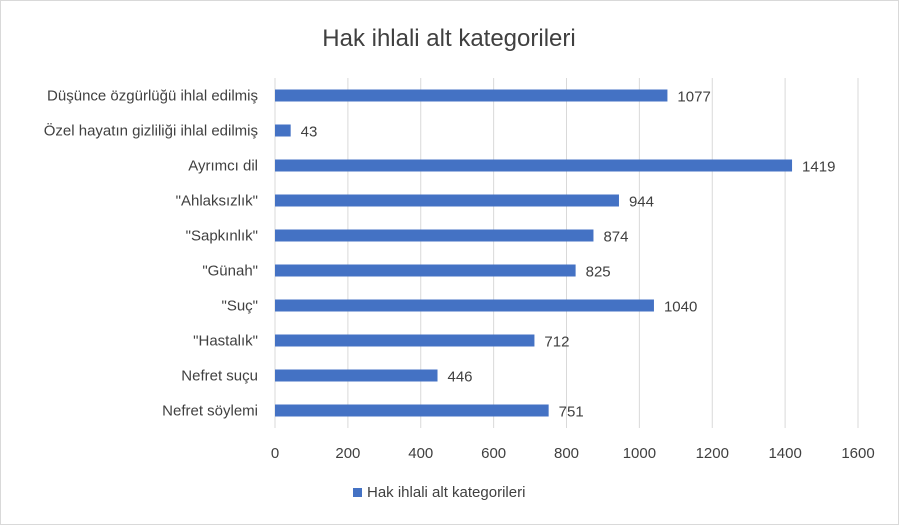 The height and width of the screenshot is (525, 899). Describe the element at coordinates (680, 307) in the screenshot. I see `data-label: 1040` at that location.